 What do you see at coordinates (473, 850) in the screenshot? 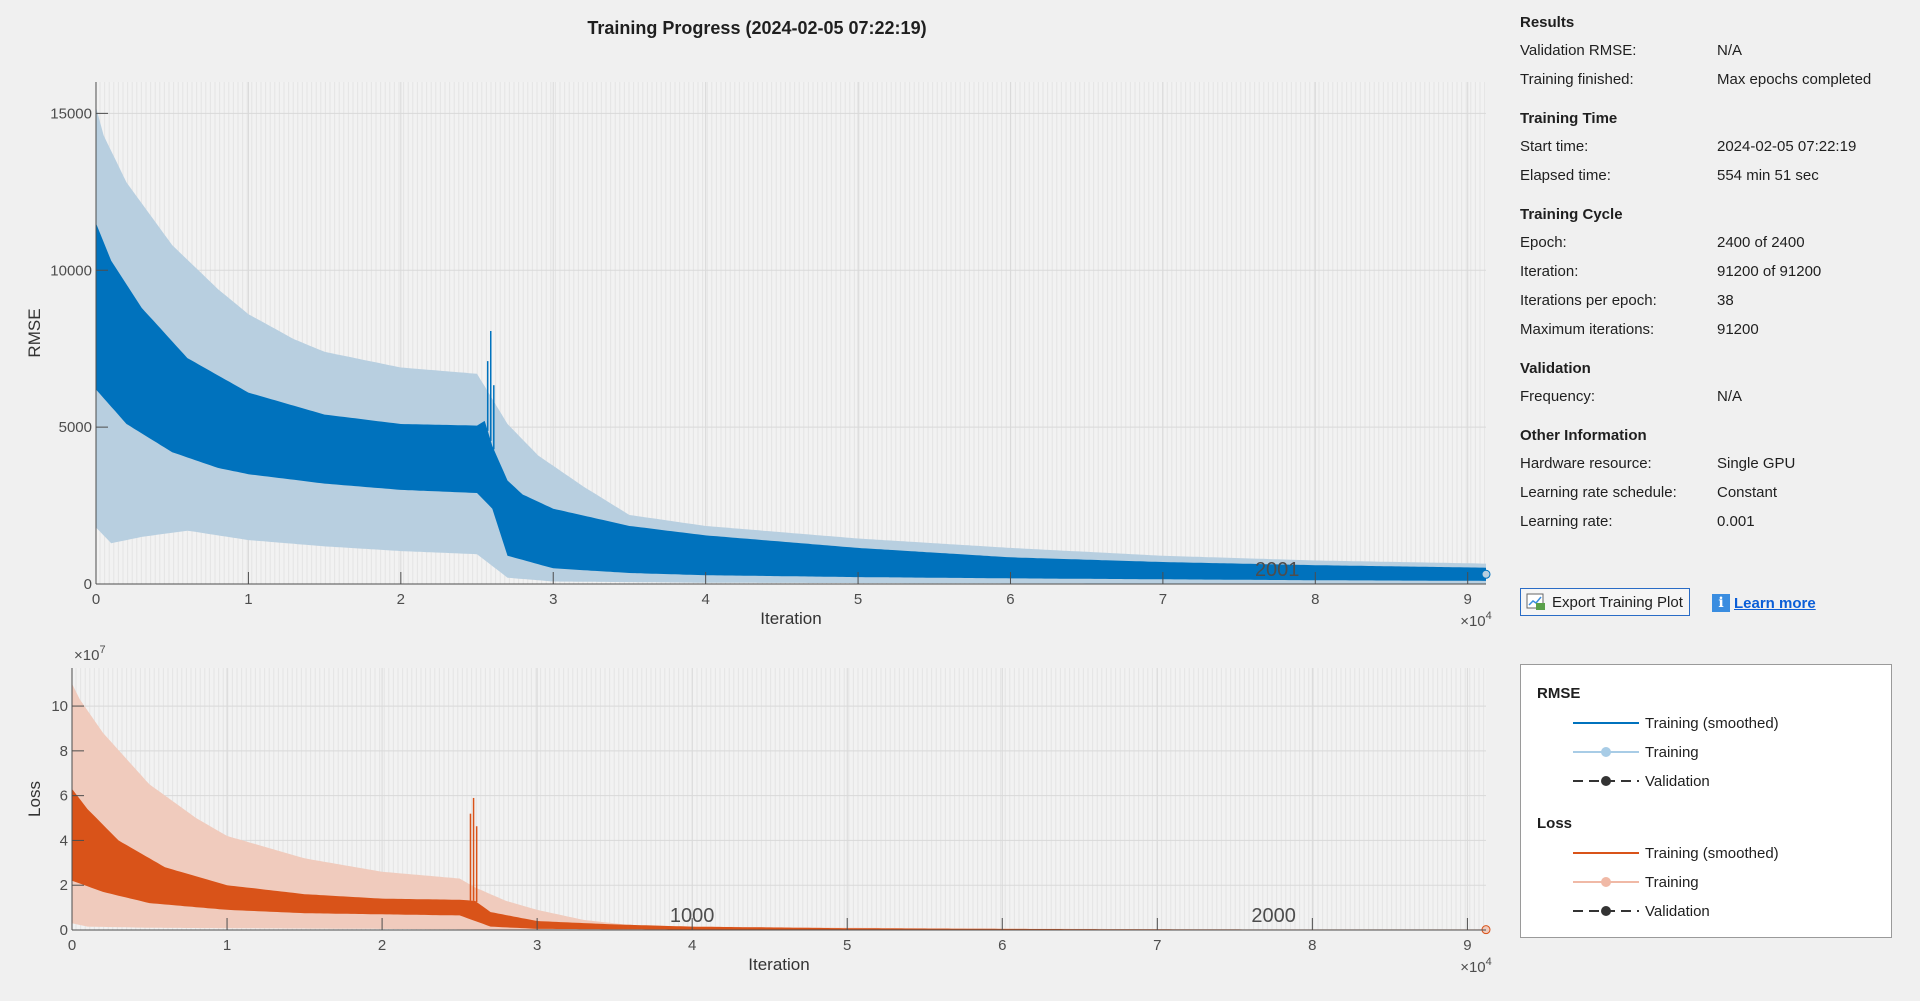
I see `loss-spikes` at bounding box center [473, 850].